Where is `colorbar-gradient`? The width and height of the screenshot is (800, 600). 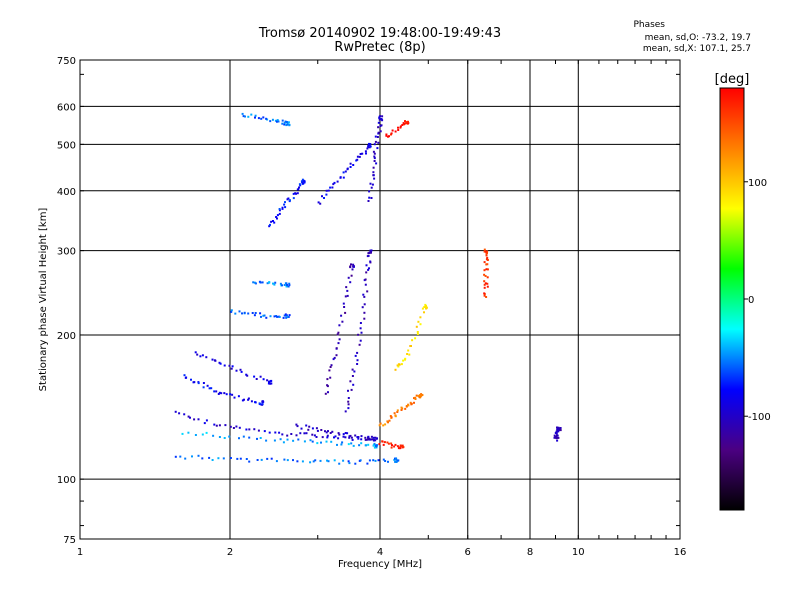
colorbar-gradient is located at coordinates (732, 299).